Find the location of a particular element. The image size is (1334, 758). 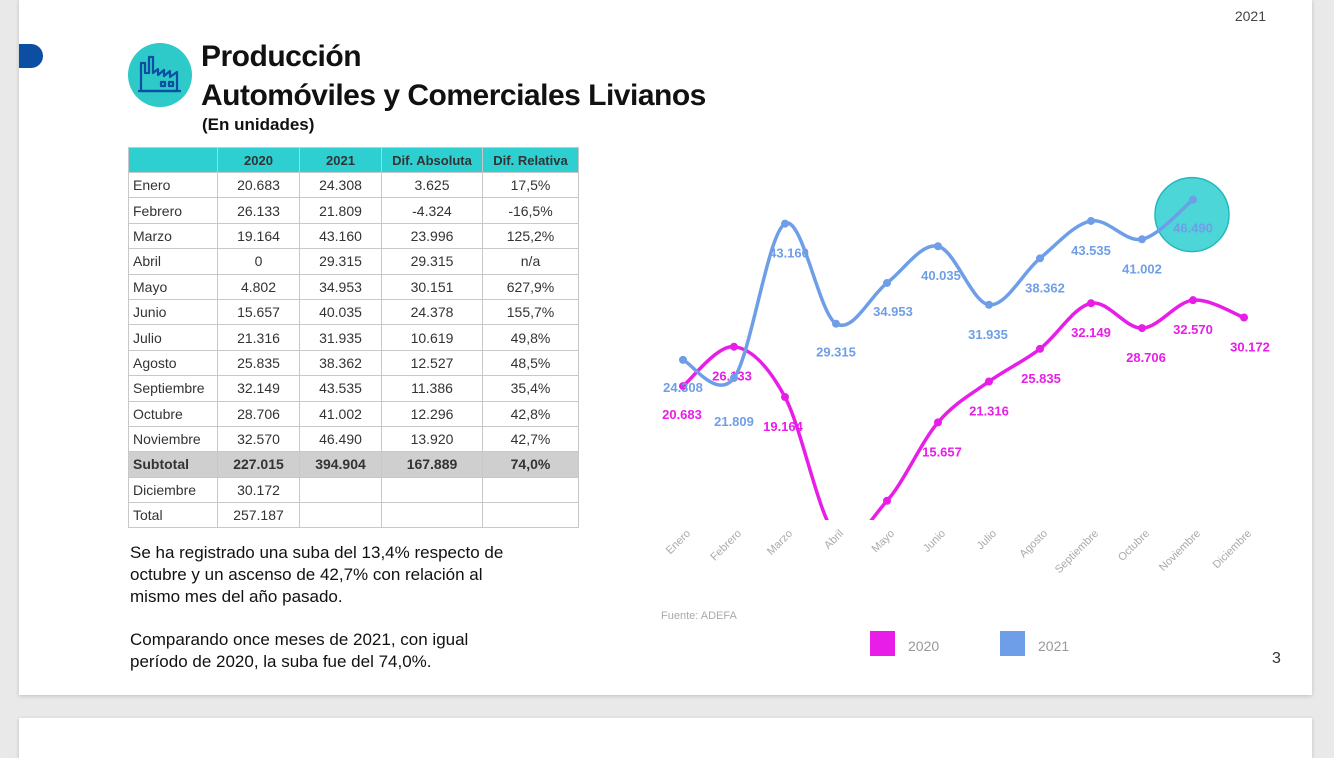

legend-label-2020: 2020 is located at coordinates (924, 646).